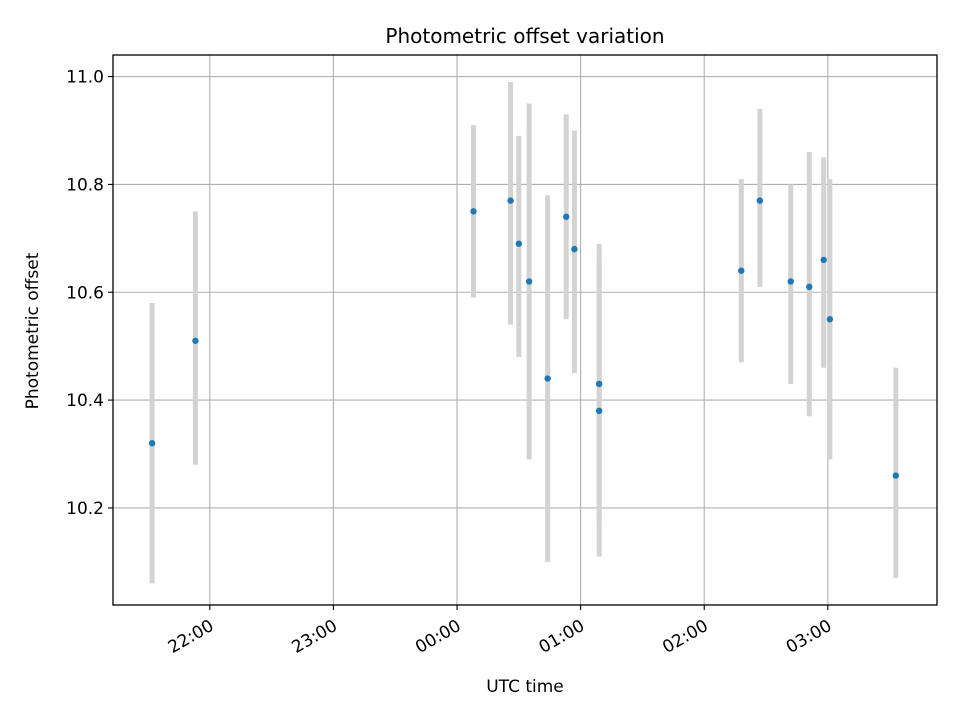 This screenshot has width=960, height=720. Describe the element at coordinates (525, 687) in the screenshot. I see `x-axis-label: UTC time` at that location.